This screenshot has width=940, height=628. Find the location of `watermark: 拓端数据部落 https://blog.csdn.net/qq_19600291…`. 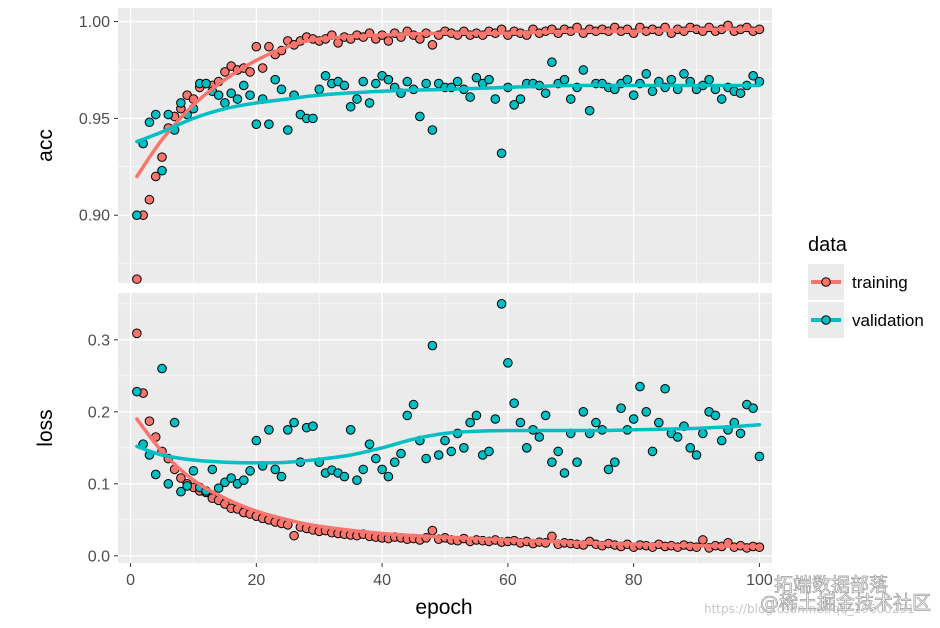

watermark: 拓端数据部落 https://blog.csdn.net/qq_19600291… is located at coordinates (817, 595).